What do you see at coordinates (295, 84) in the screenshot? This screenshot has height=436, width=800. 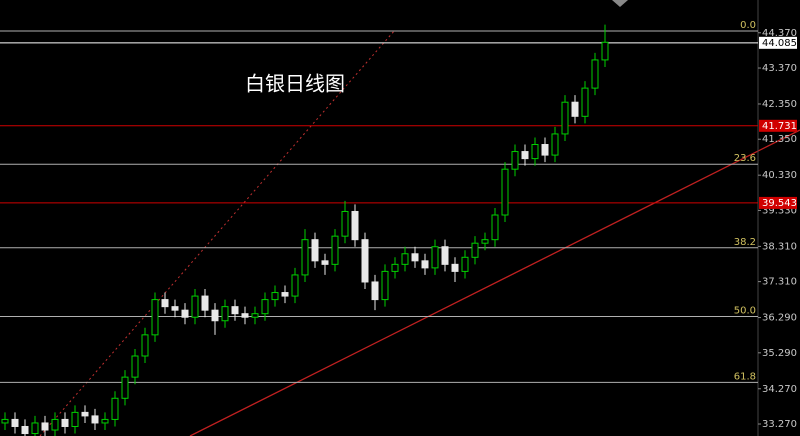 I see `chart-title: 白银日线图` at bounding box center [295, 84].